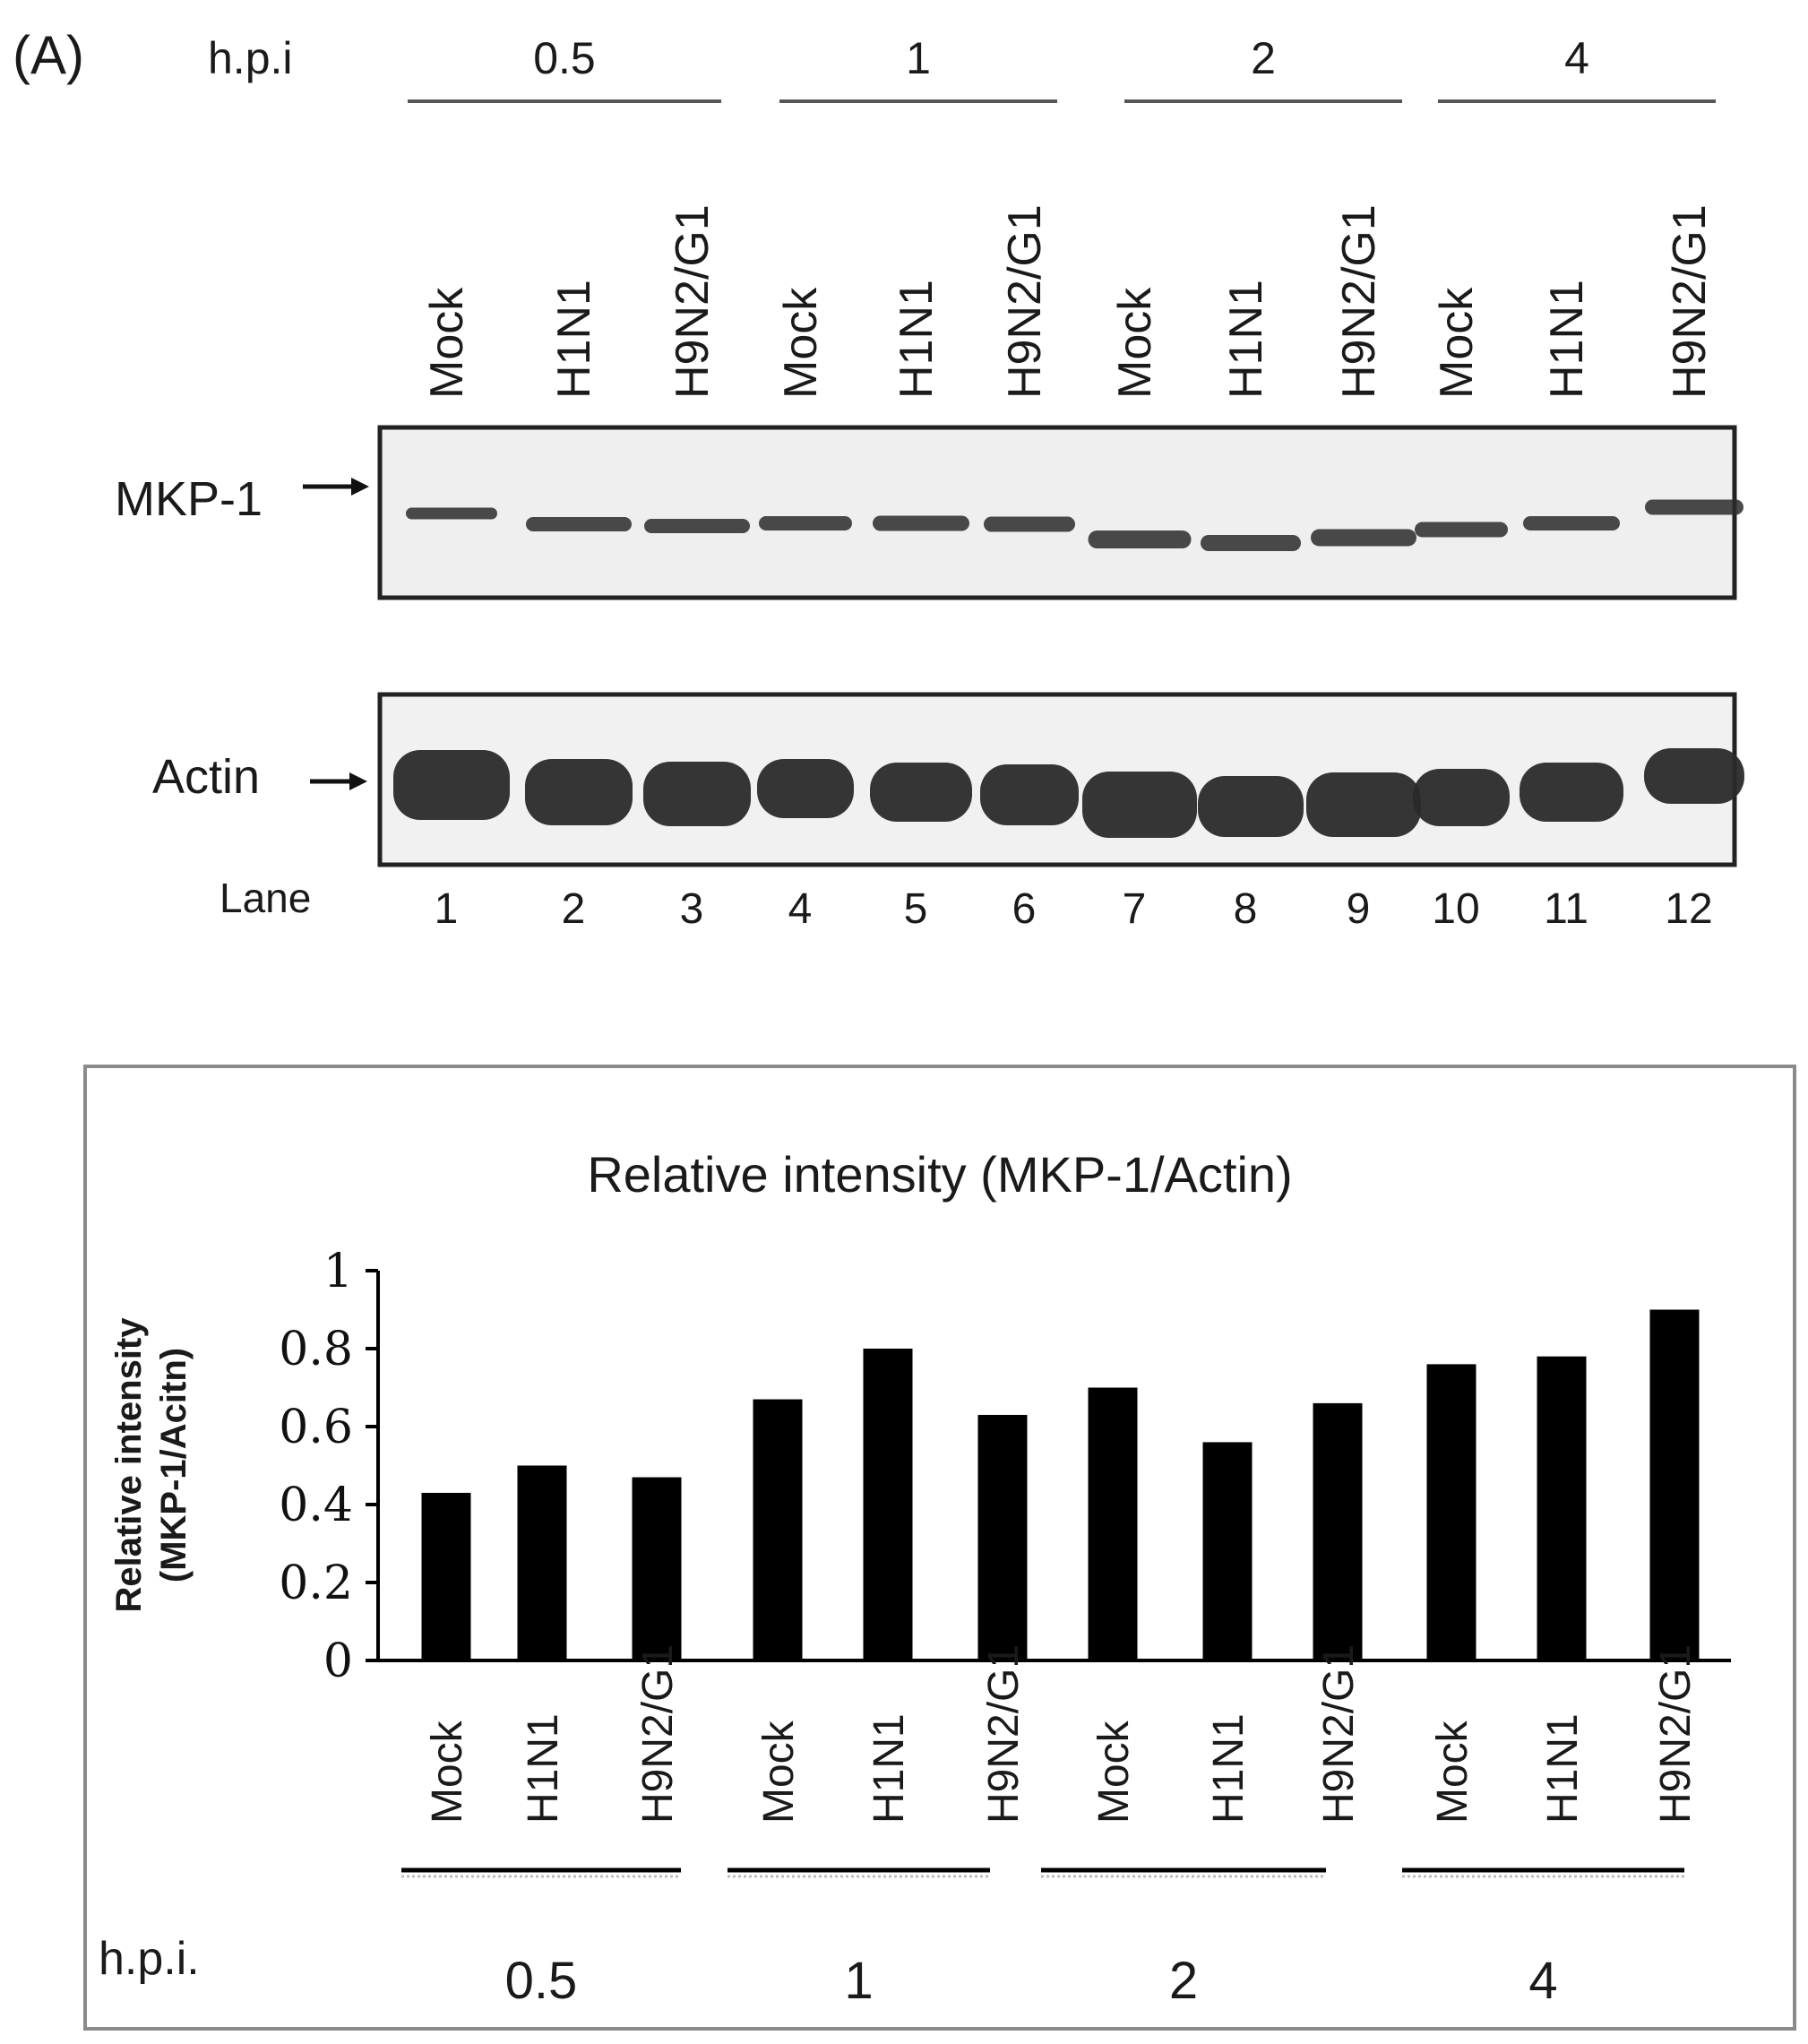  Describe the element at coordinates (338, 1661) in the screenshot. I see `y-tick-label: 0` at that location.